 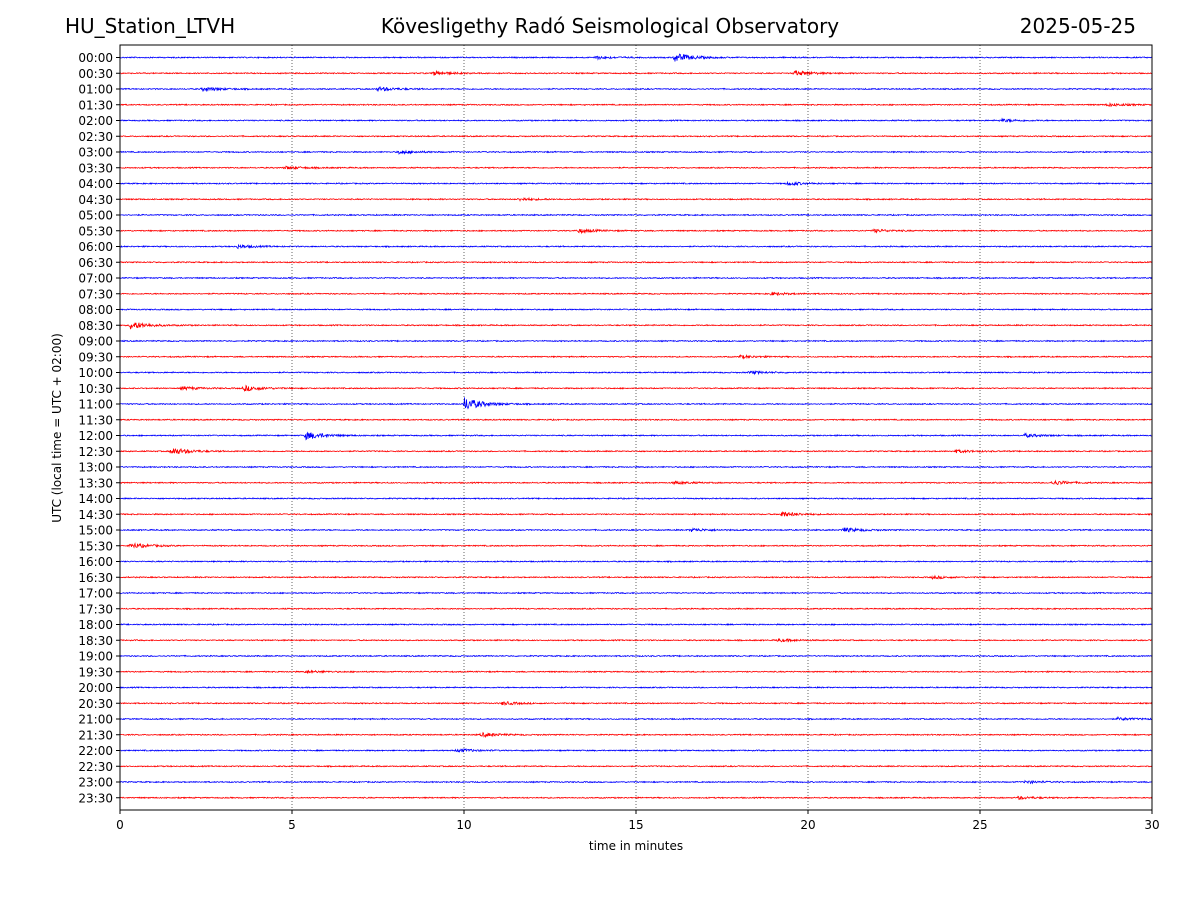 What do you see at coordinates (95, 105) in the screenshot?
I see `y-tick-label: 01:30` at bounding box center [95, 105].